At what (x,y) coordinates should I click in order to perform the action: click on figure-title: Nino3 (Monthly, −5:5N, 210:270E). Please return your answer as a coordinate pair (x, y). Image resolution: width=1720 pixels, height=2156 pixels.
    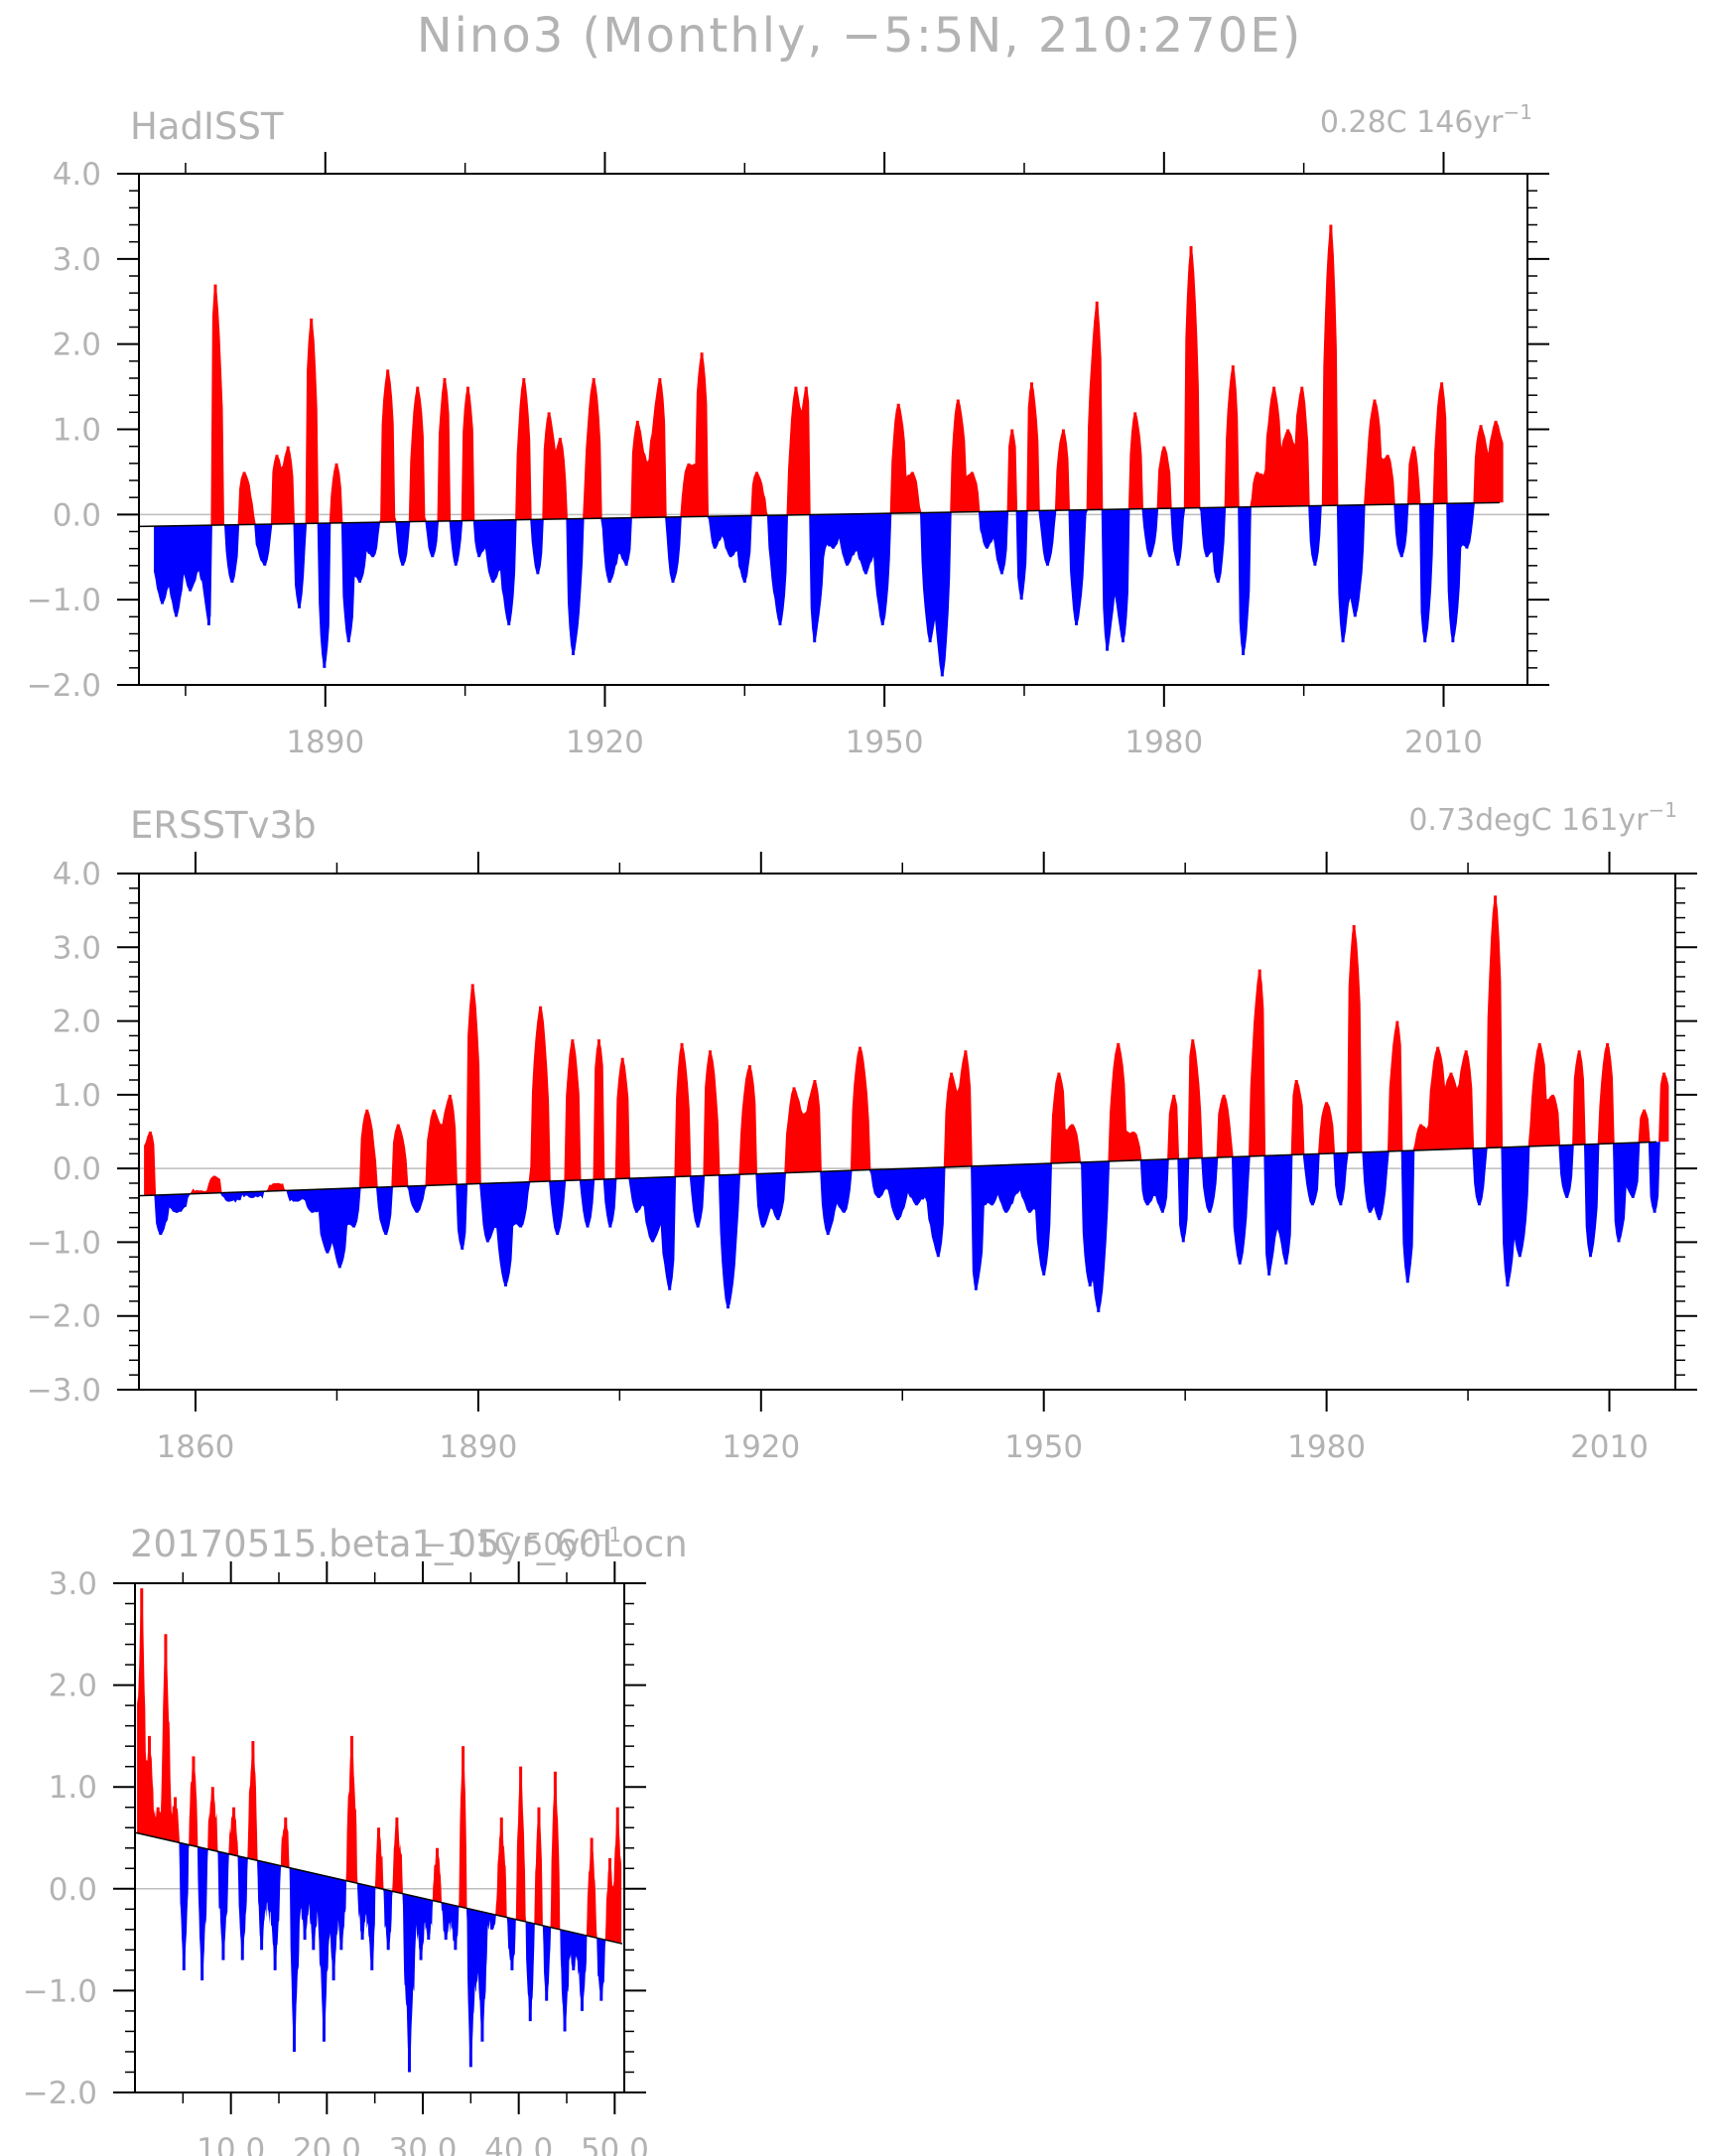
    Looking at the image, I should click on (860, 36).